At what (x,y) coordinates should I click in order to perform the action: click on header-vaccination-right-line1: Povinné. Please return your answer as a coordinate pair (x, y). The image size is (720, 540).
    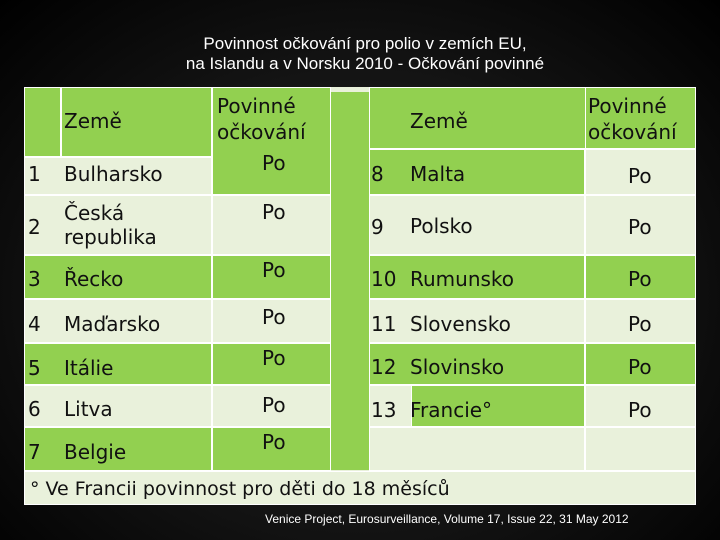
    Looking at the image, I should click on (627, 106).